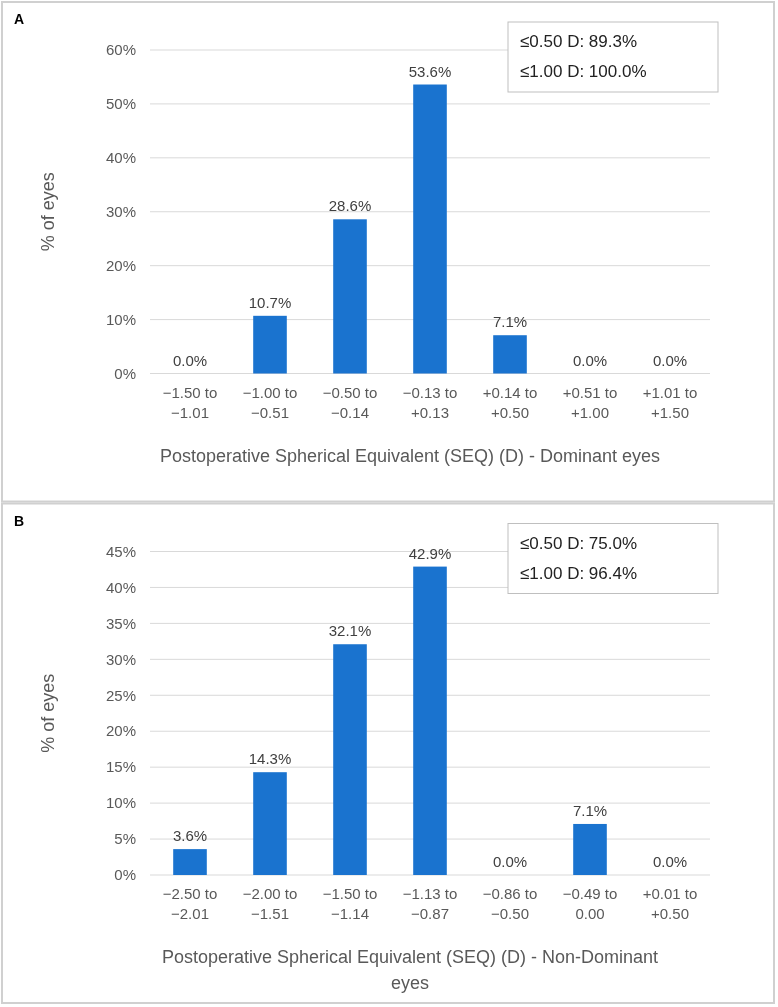  Describe the element at coordinates (190, 903) in the screenshot. I see `x-tick-label: −2.50 to −2.01` at that location.